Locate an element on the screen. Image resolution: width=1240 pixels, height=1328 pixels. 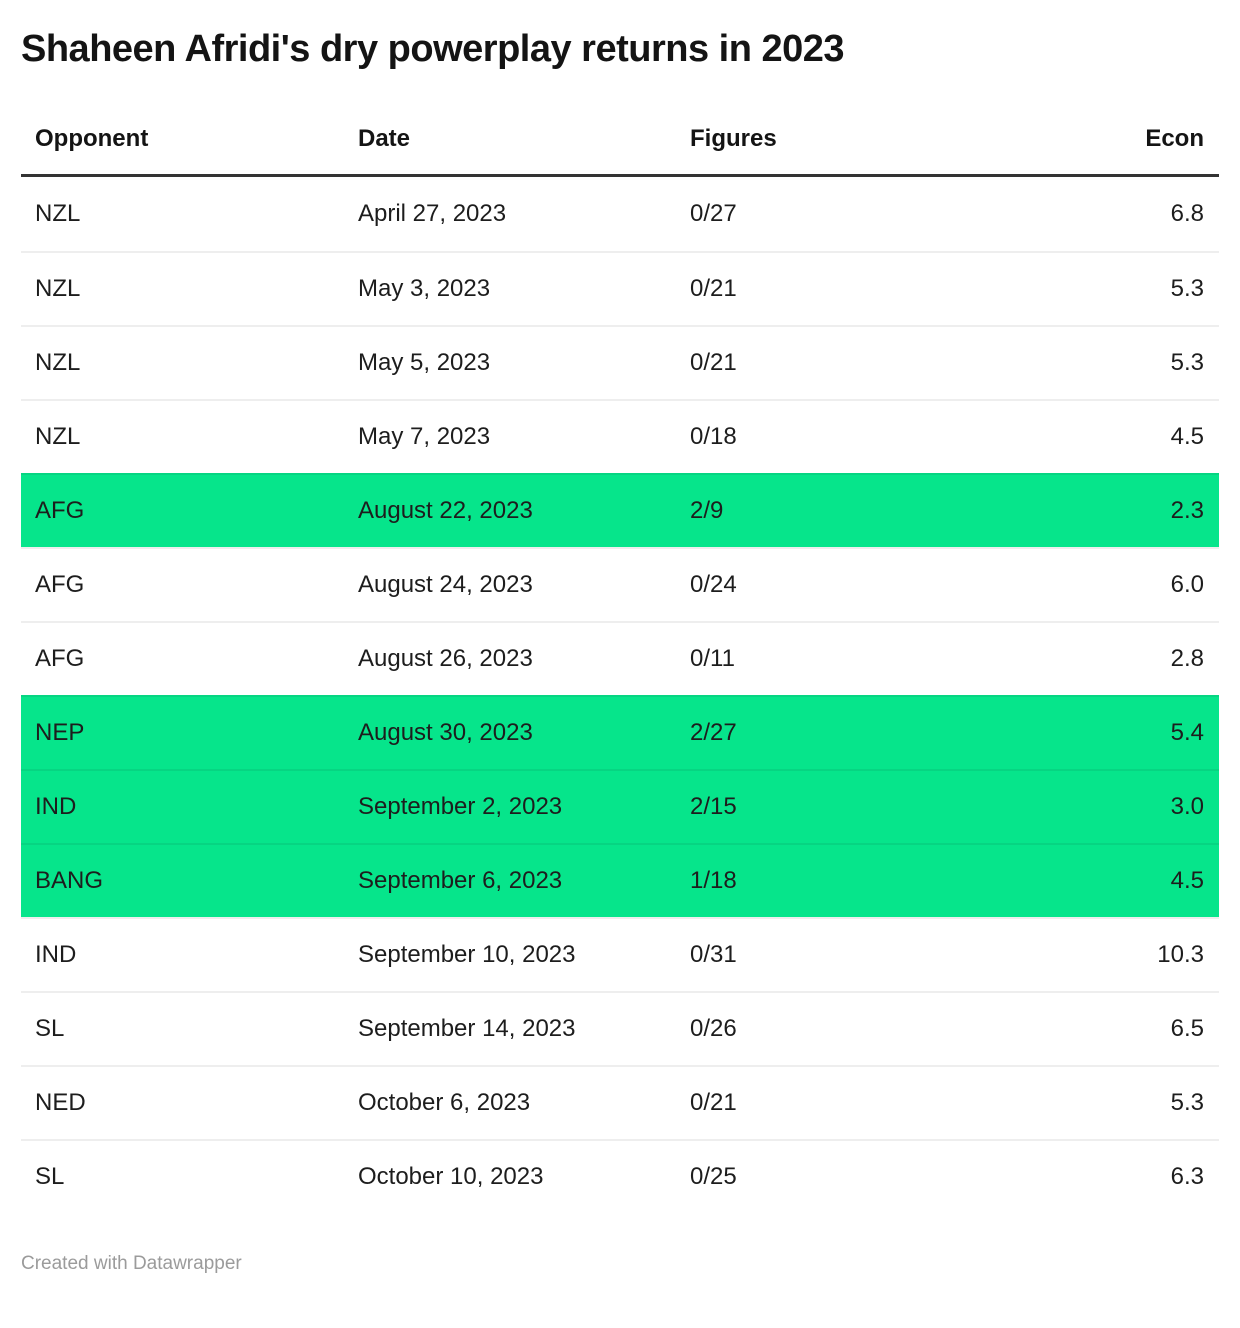
cell-figures: 0/11 is located at coordinates (712, 658).